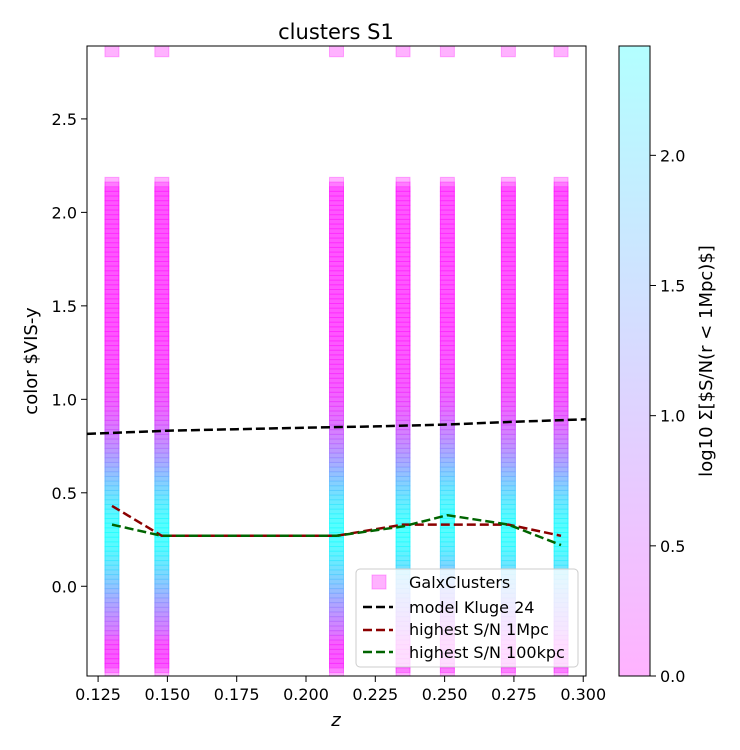  Describe the element at coordinates (167, 694) in the screenshot. I see `x-tick-label: 0.150` at that location.